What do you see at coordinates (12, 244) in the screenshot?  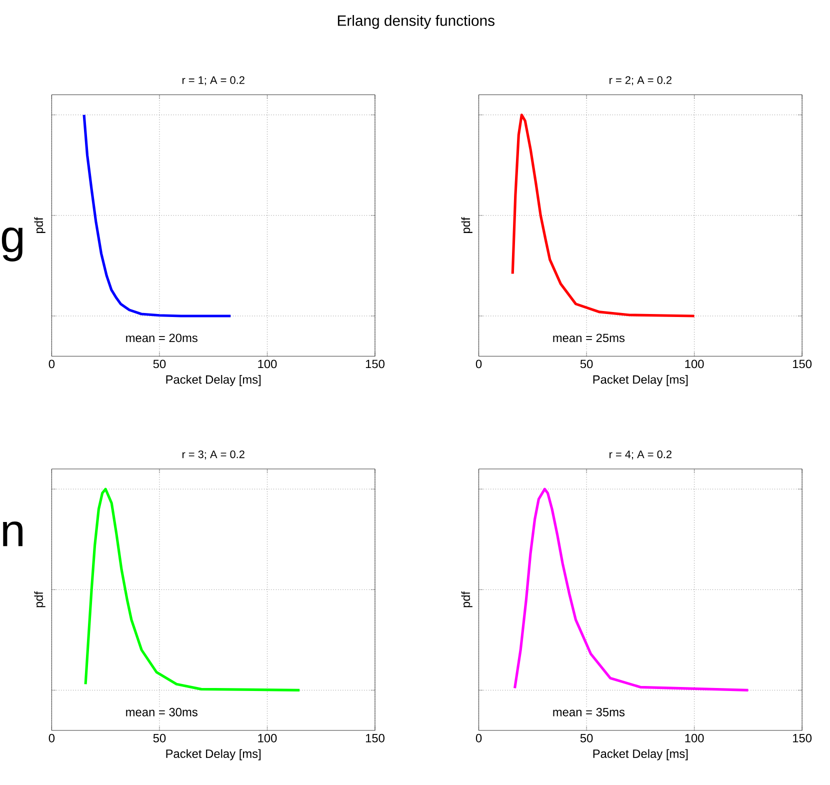 I see `text: g` at bounding box center [12, 244].